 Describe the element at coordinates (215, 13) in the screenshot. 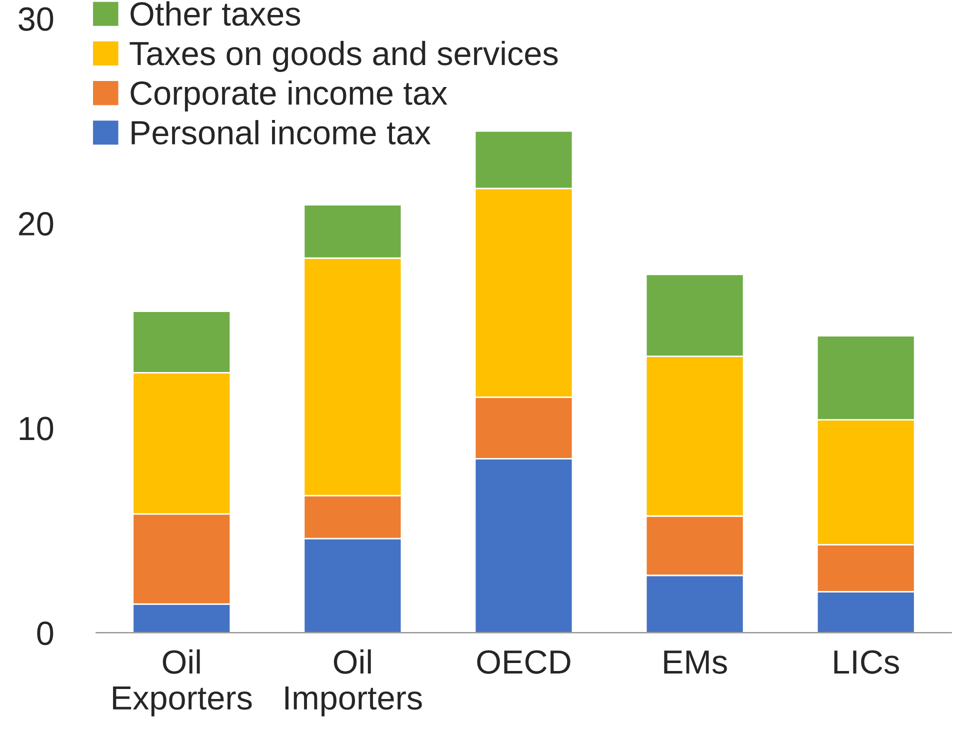

I see `legend-label: Other taxes` at that location.